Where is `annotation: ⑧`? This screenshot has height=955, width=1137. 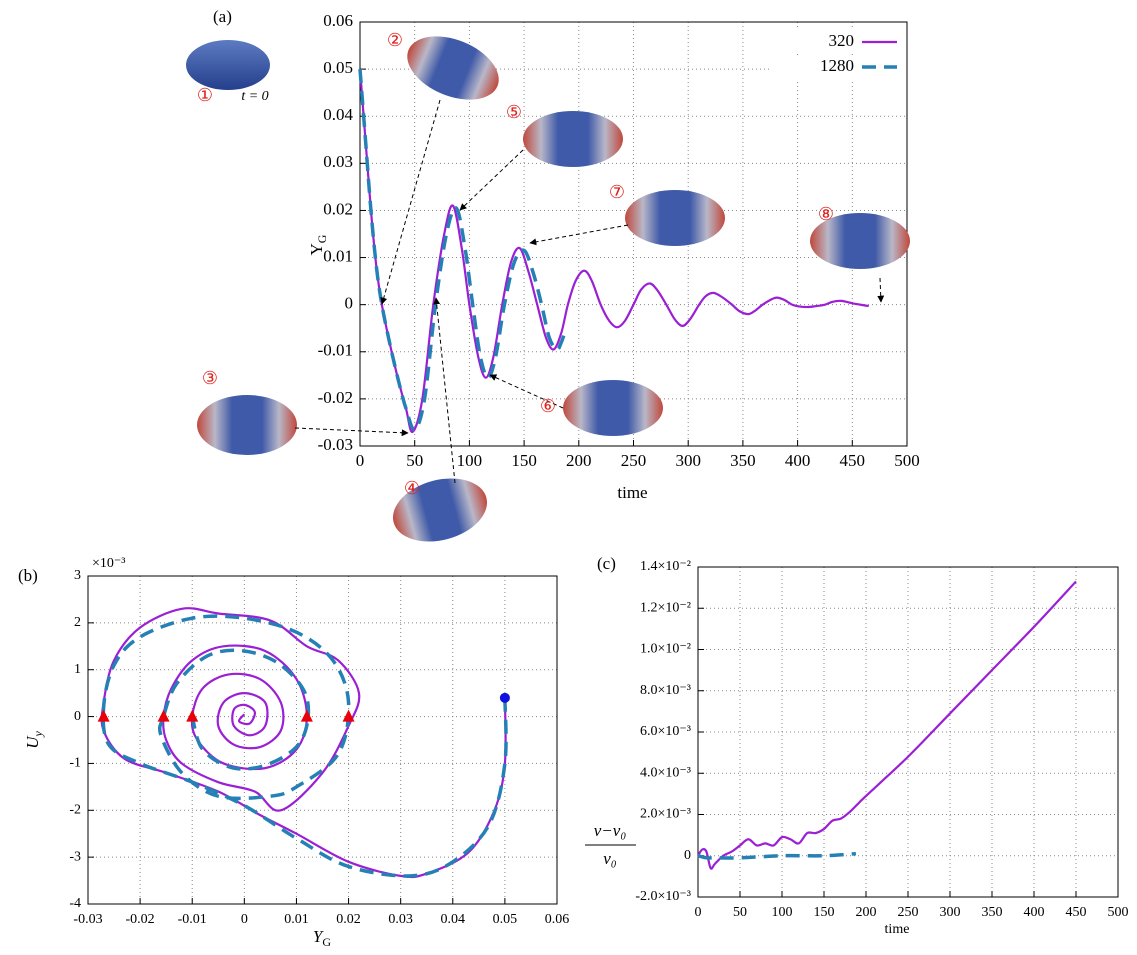
annotation: ⑧ is located at coordinates (826, 214).